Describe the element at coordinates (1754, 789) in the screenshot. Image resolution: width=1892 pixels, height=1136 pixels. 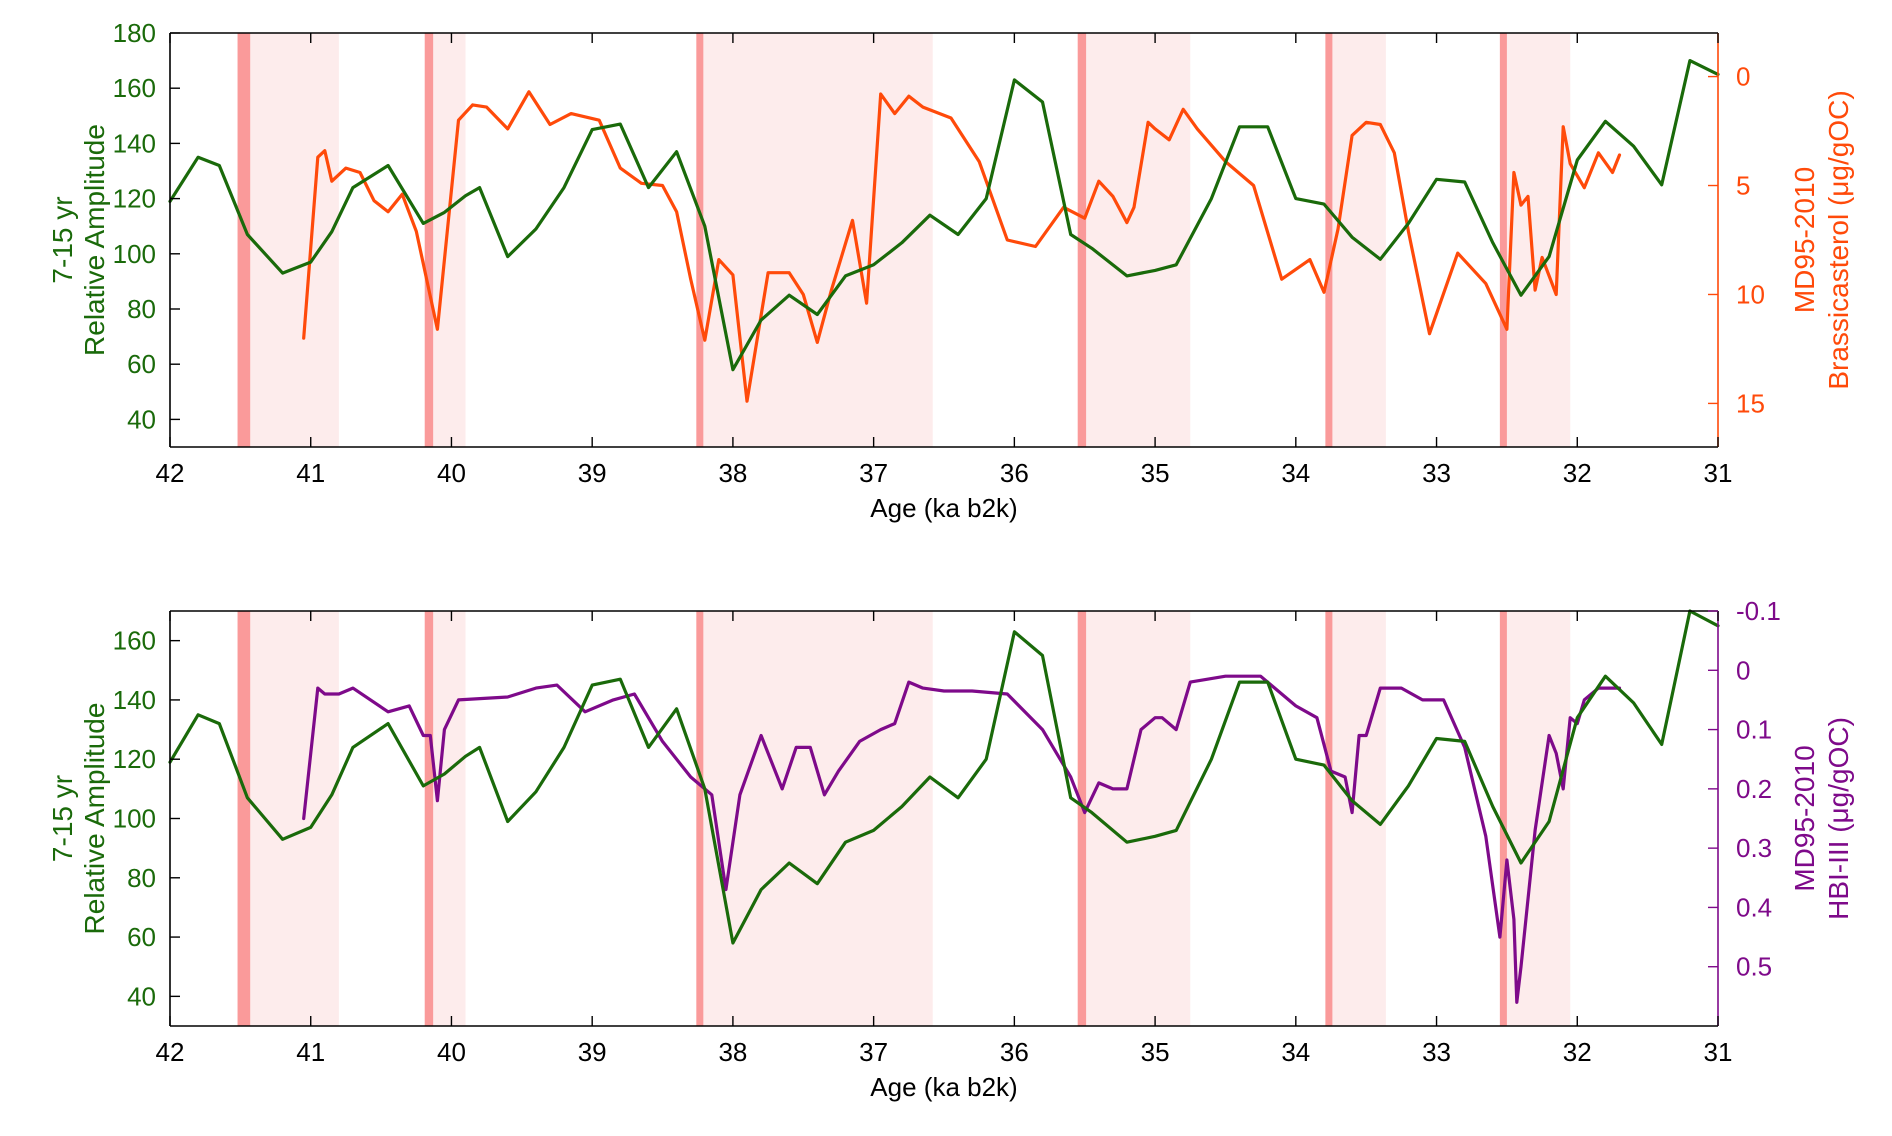
I see `y-right-tick-label: 0.2` at that location.